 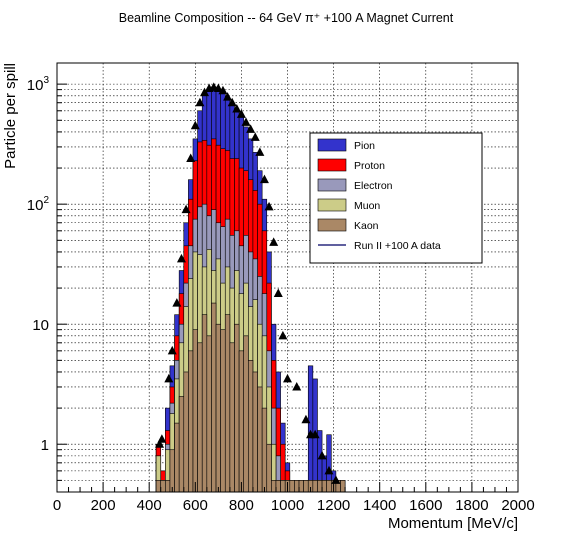 I want to click on x-tick-label: 0, so click(x=57, y=505).